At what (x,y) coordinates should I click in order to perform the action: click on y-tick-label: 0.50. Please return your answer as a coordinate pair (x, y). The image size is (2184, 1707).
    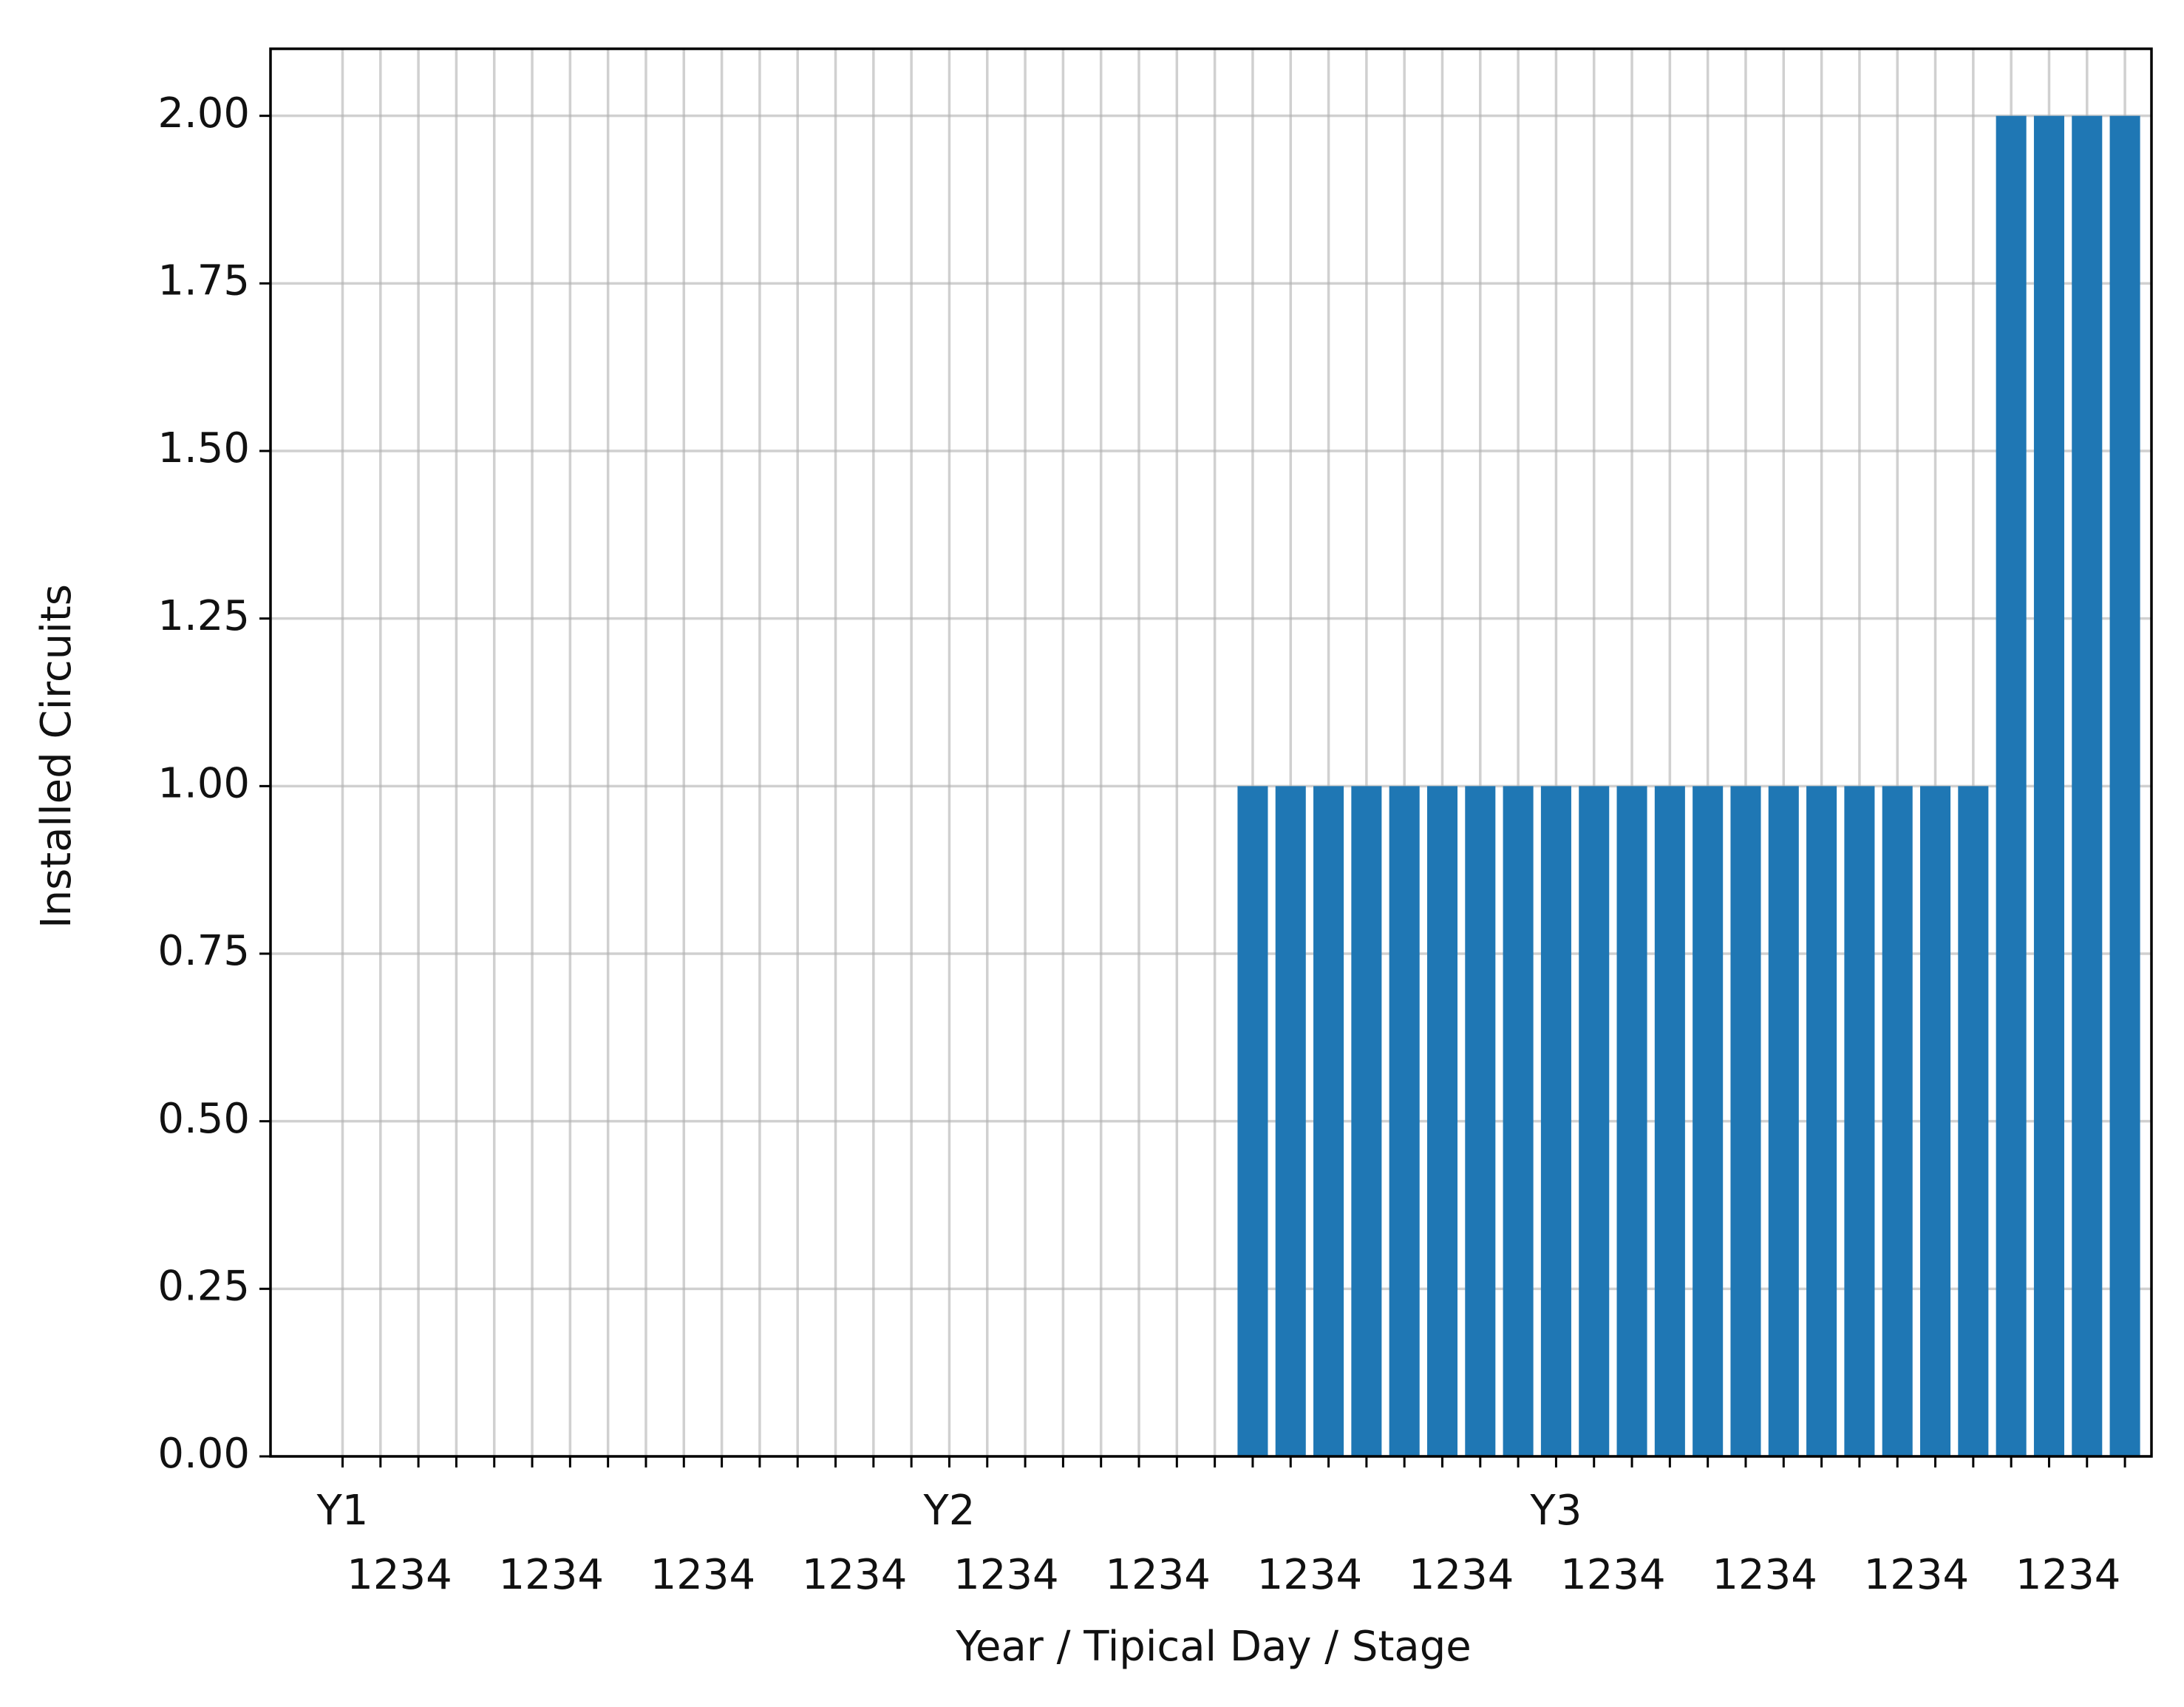
    Looking at the image, I should click on (203, 1119).